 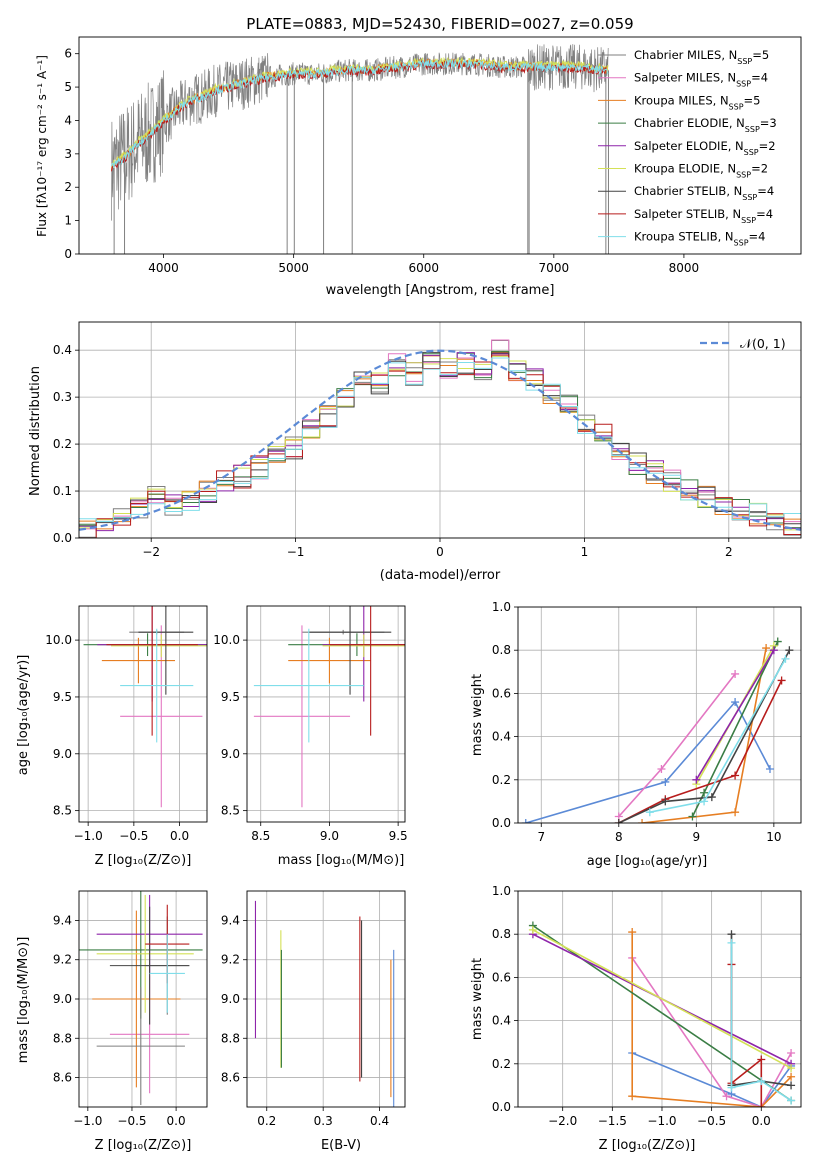 I want to click on mwz-frame, so click(x=659, y=999).